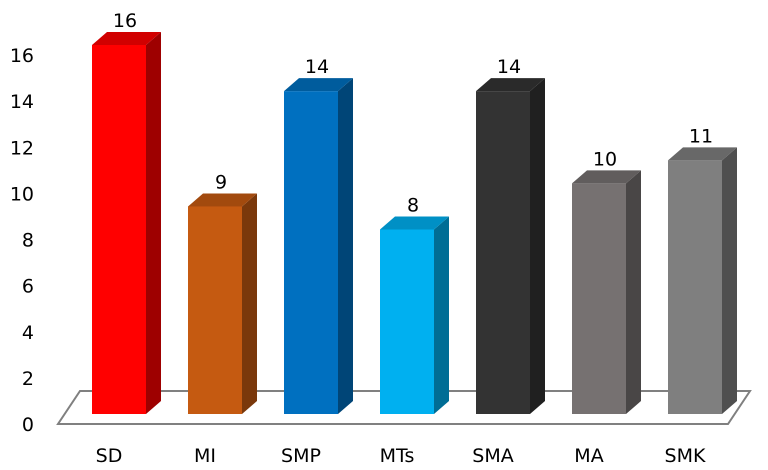 The image size is (768, 470). I want to click on category-label: SMA, so click(492, 456).